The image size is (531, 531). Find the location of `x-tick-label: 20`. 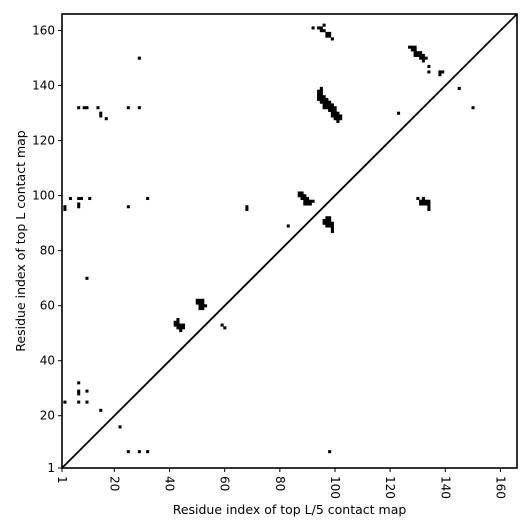

x-tick-label: 20 is located at coordinates (114, 483).